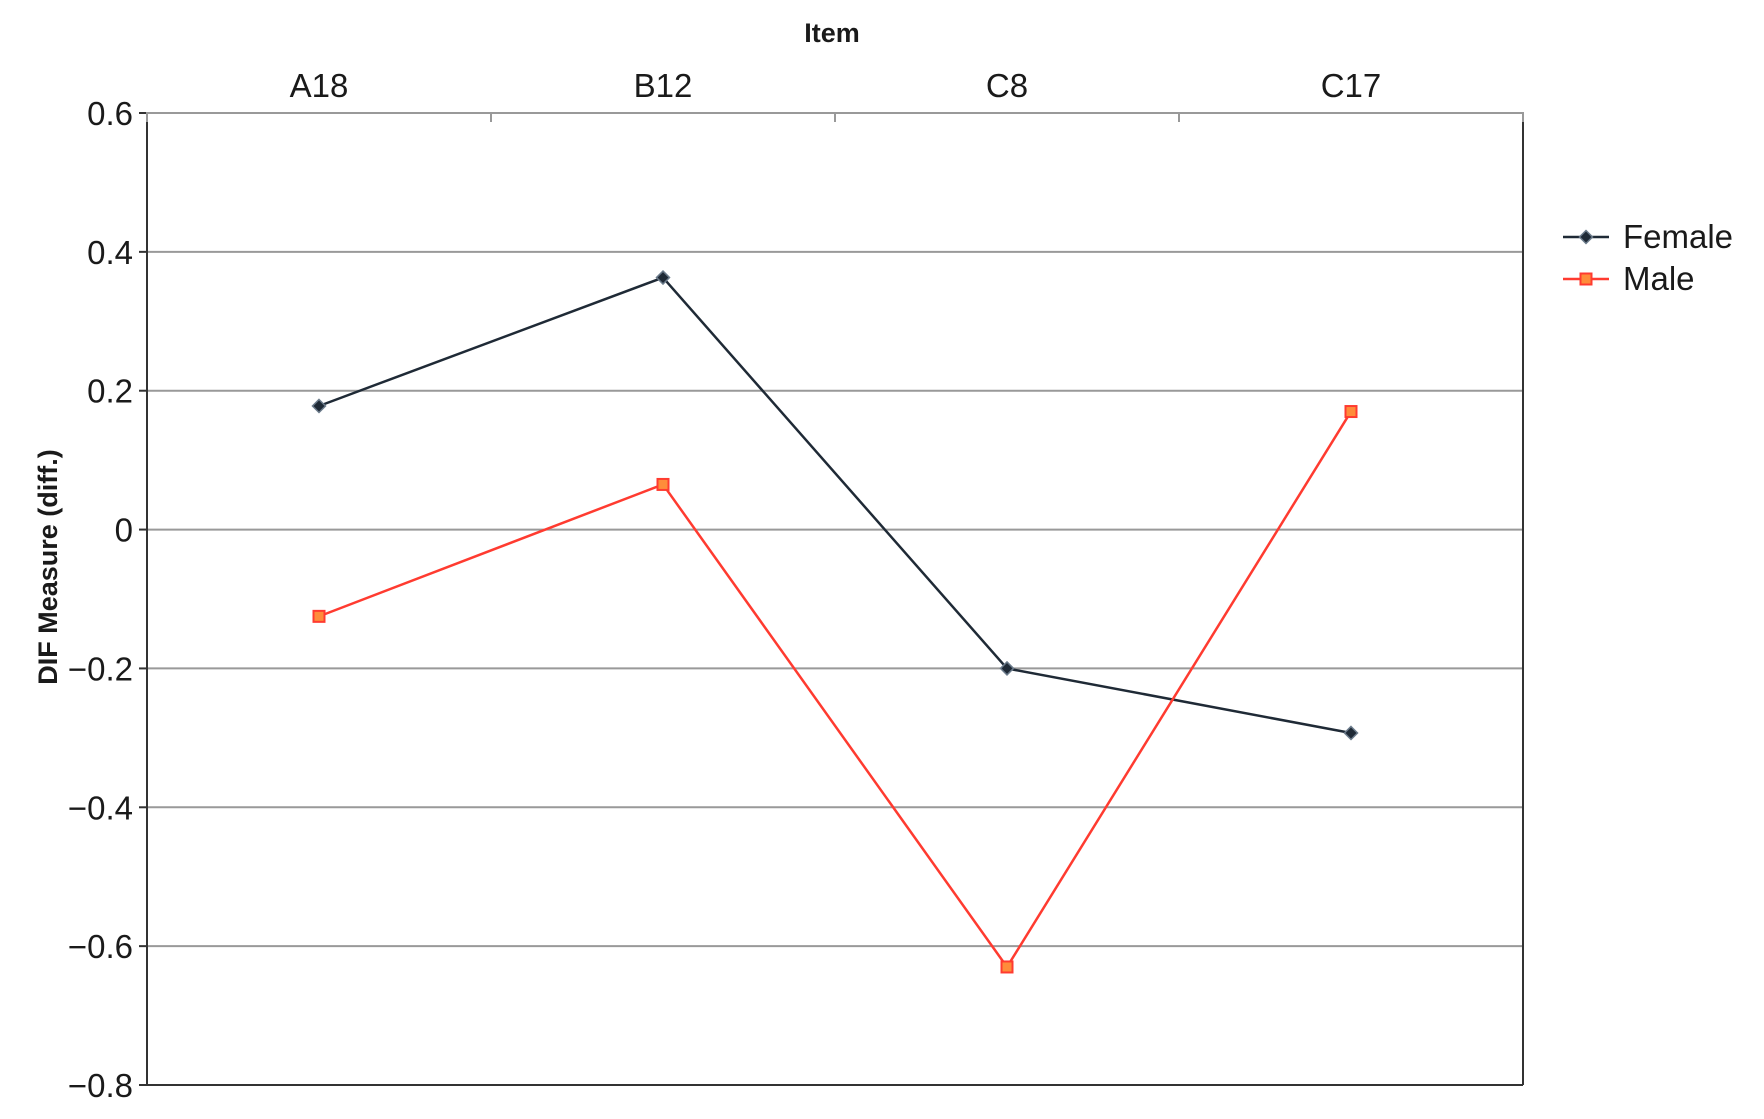 The width and height of the screenshot is (1764, 1119). Describe the element at coordinates (110, 252) in the screenshot. I see `y-tick-label: 0.4` at that location.